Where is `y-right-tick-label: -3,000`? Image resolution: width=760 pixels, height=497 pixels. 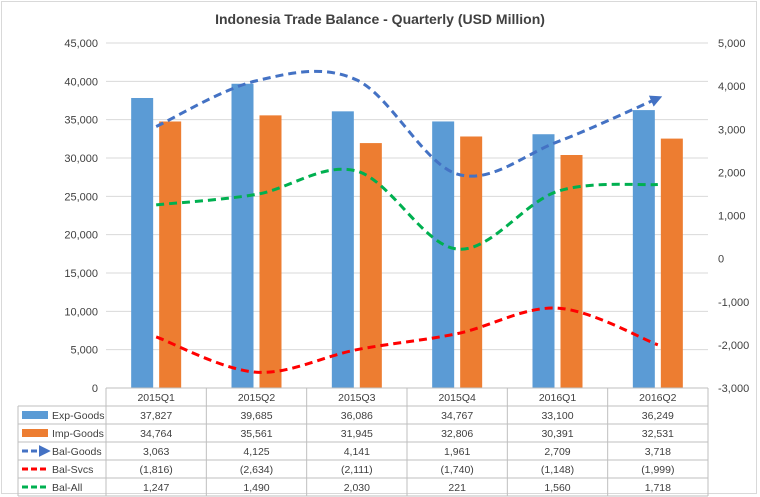
y-right-tick-label: -3,000 is located at coordinates (733, 389).